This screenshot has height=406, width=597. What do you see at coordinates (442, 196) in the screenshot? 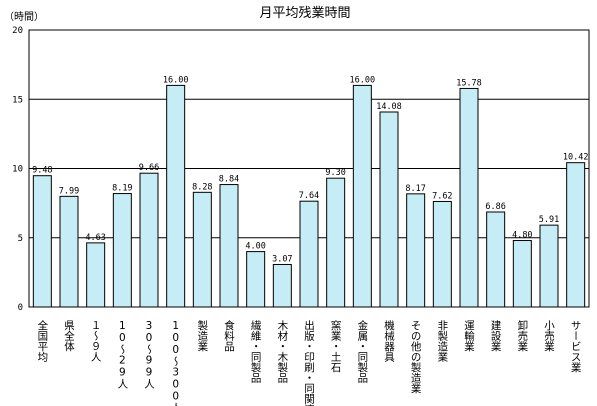
I see `data-label: 7.62` at bounding box center [442, 196].